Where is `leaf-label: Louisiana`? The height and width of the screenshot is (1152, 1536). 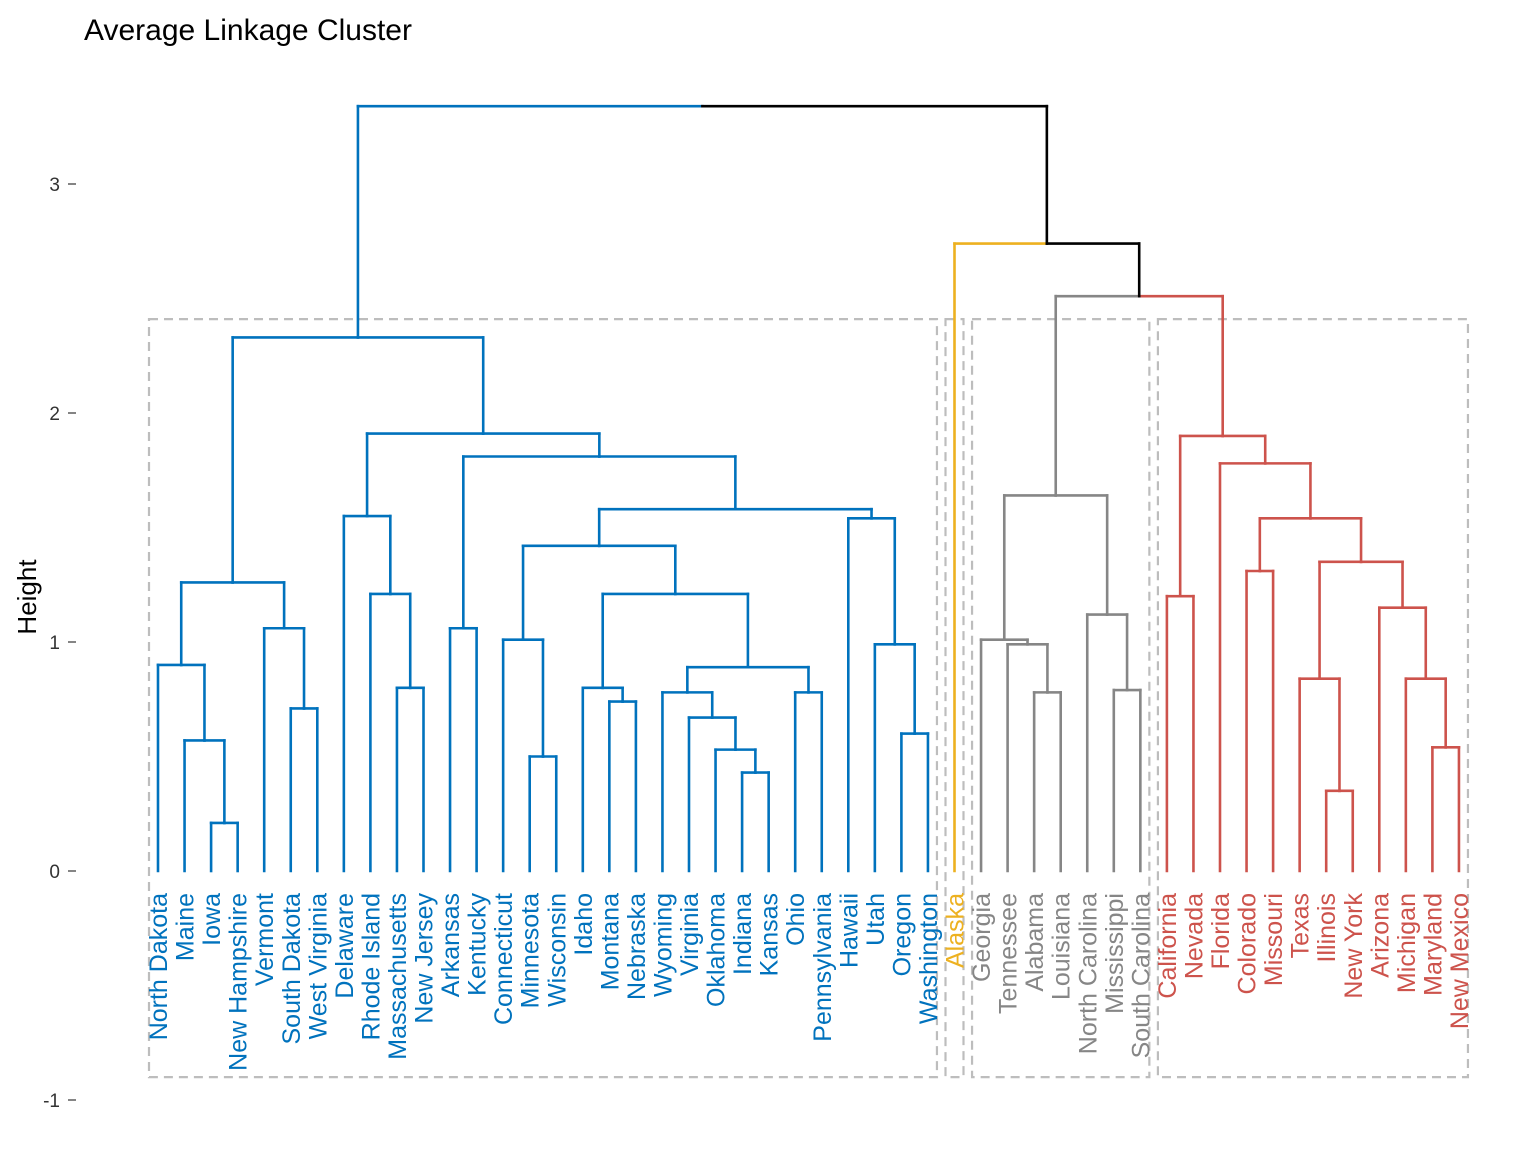
leaf-label: Louisiana is located at coordinates (1062, 946).